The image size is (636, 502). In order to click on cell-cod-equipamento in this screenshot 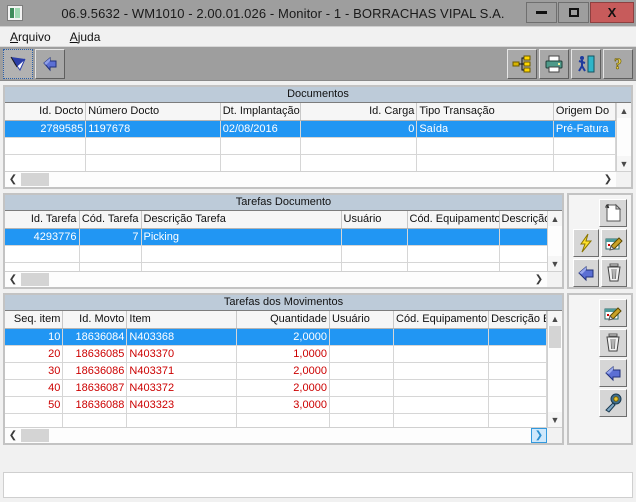, I will do `click(441, 371)`.